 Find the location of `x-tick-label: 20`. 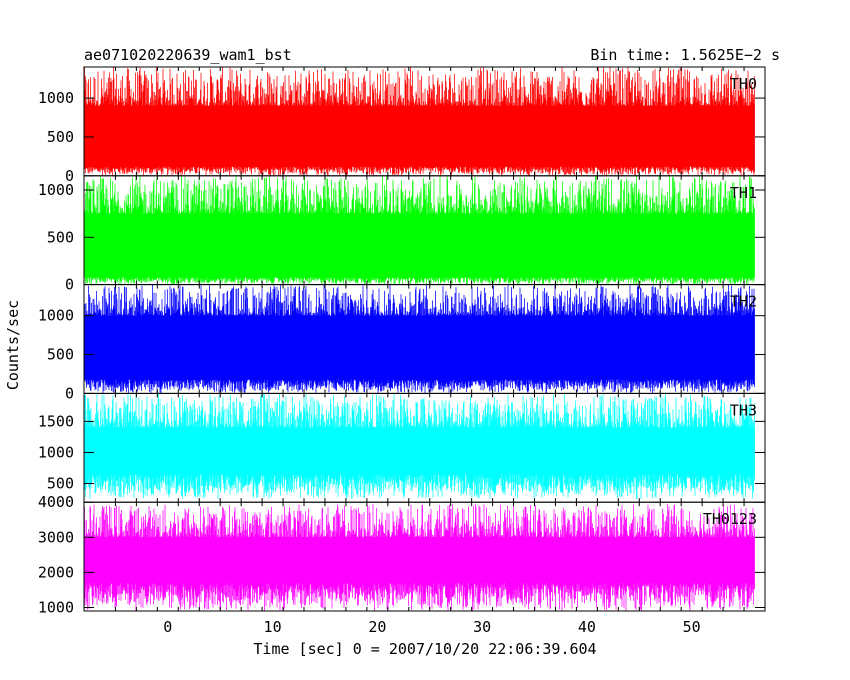

x-tick-label: 20 is located at coordinates (377, 627).